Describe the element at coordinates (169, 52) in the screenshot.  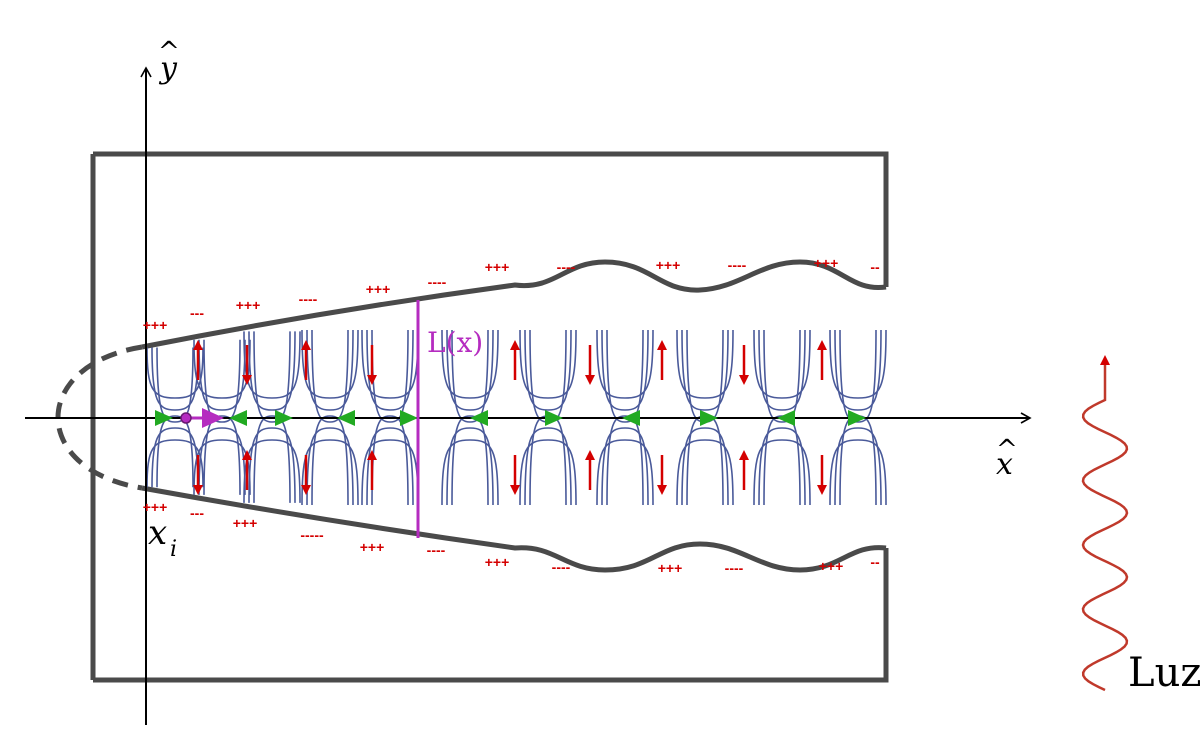
I see `y-axis-hat: ^` at that location.